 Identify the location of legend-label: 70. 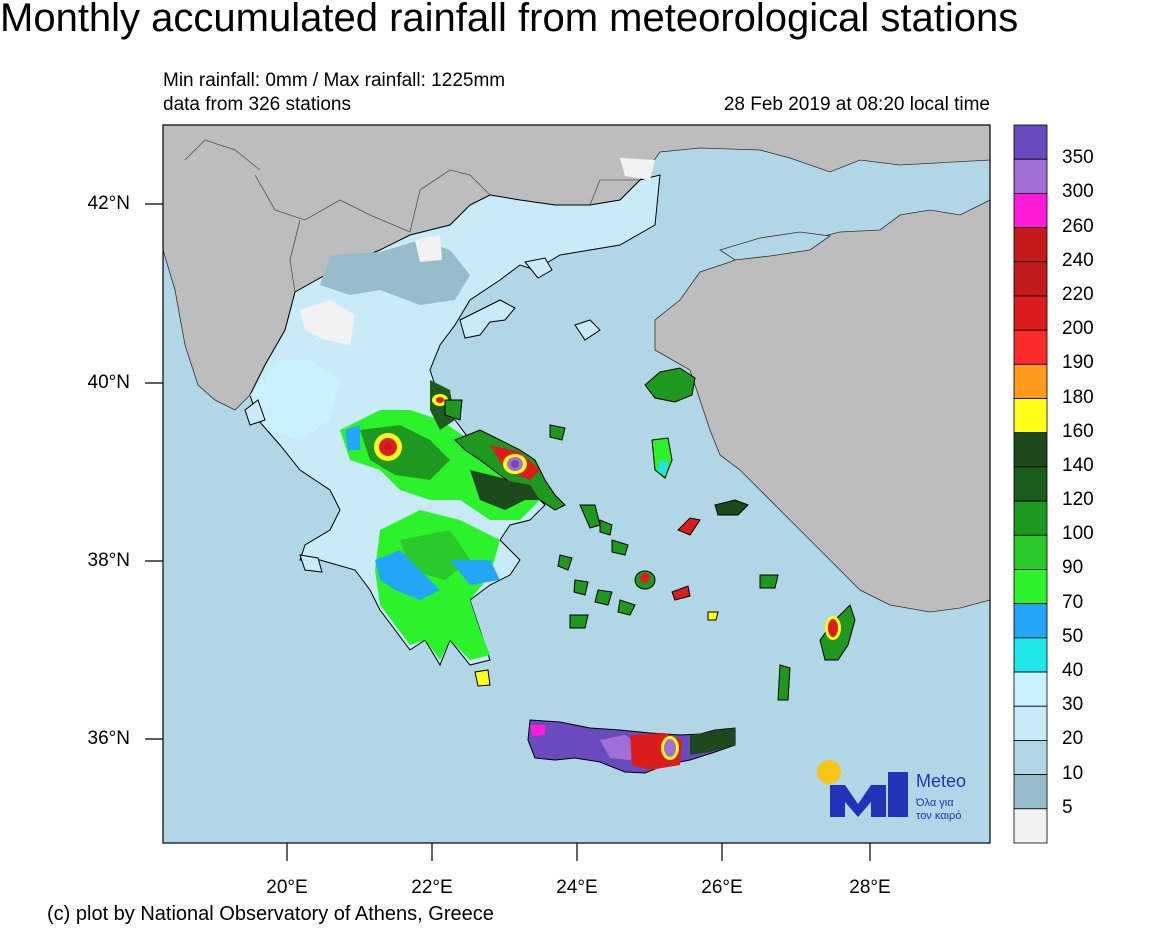
(1073, 602).